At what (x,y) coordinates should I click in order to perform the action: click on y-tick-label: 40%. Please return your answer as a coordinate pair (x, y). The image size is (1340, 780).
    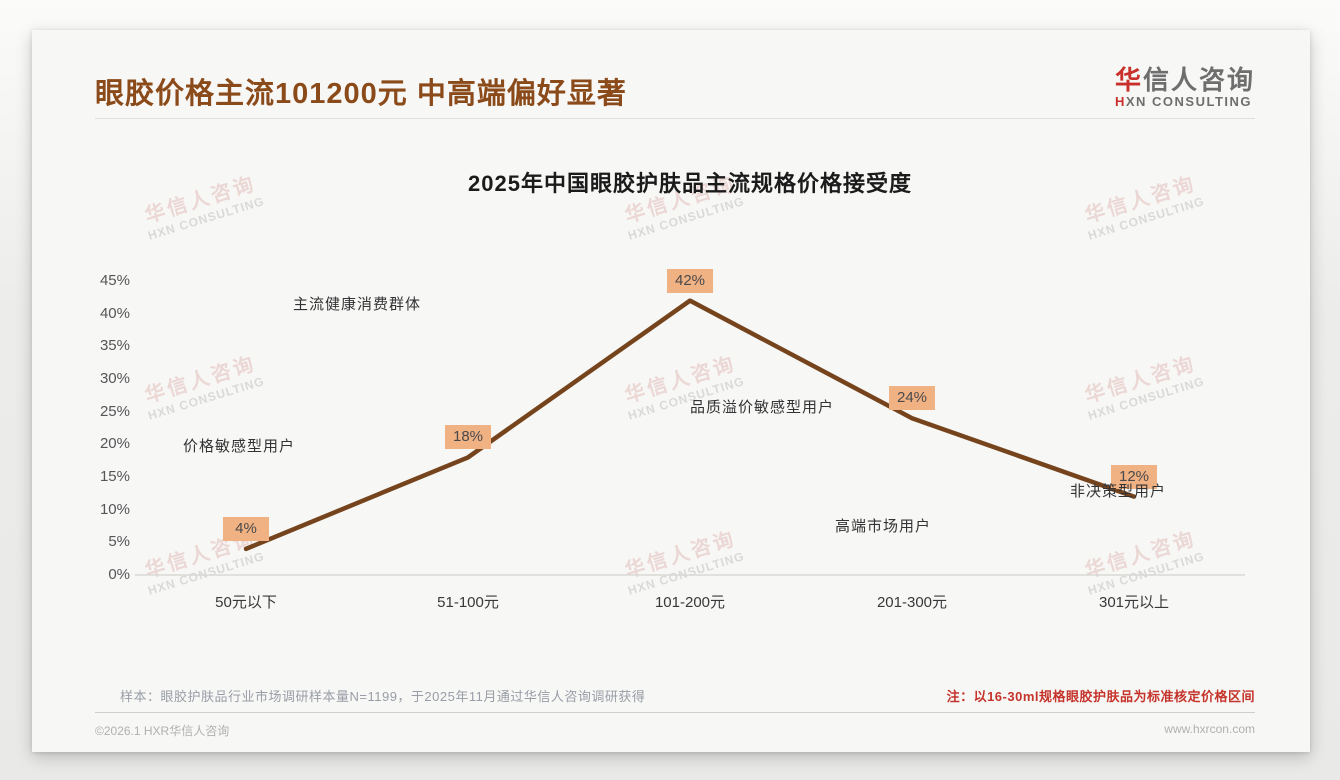
    Looking at the image, I should click on (114, 313).